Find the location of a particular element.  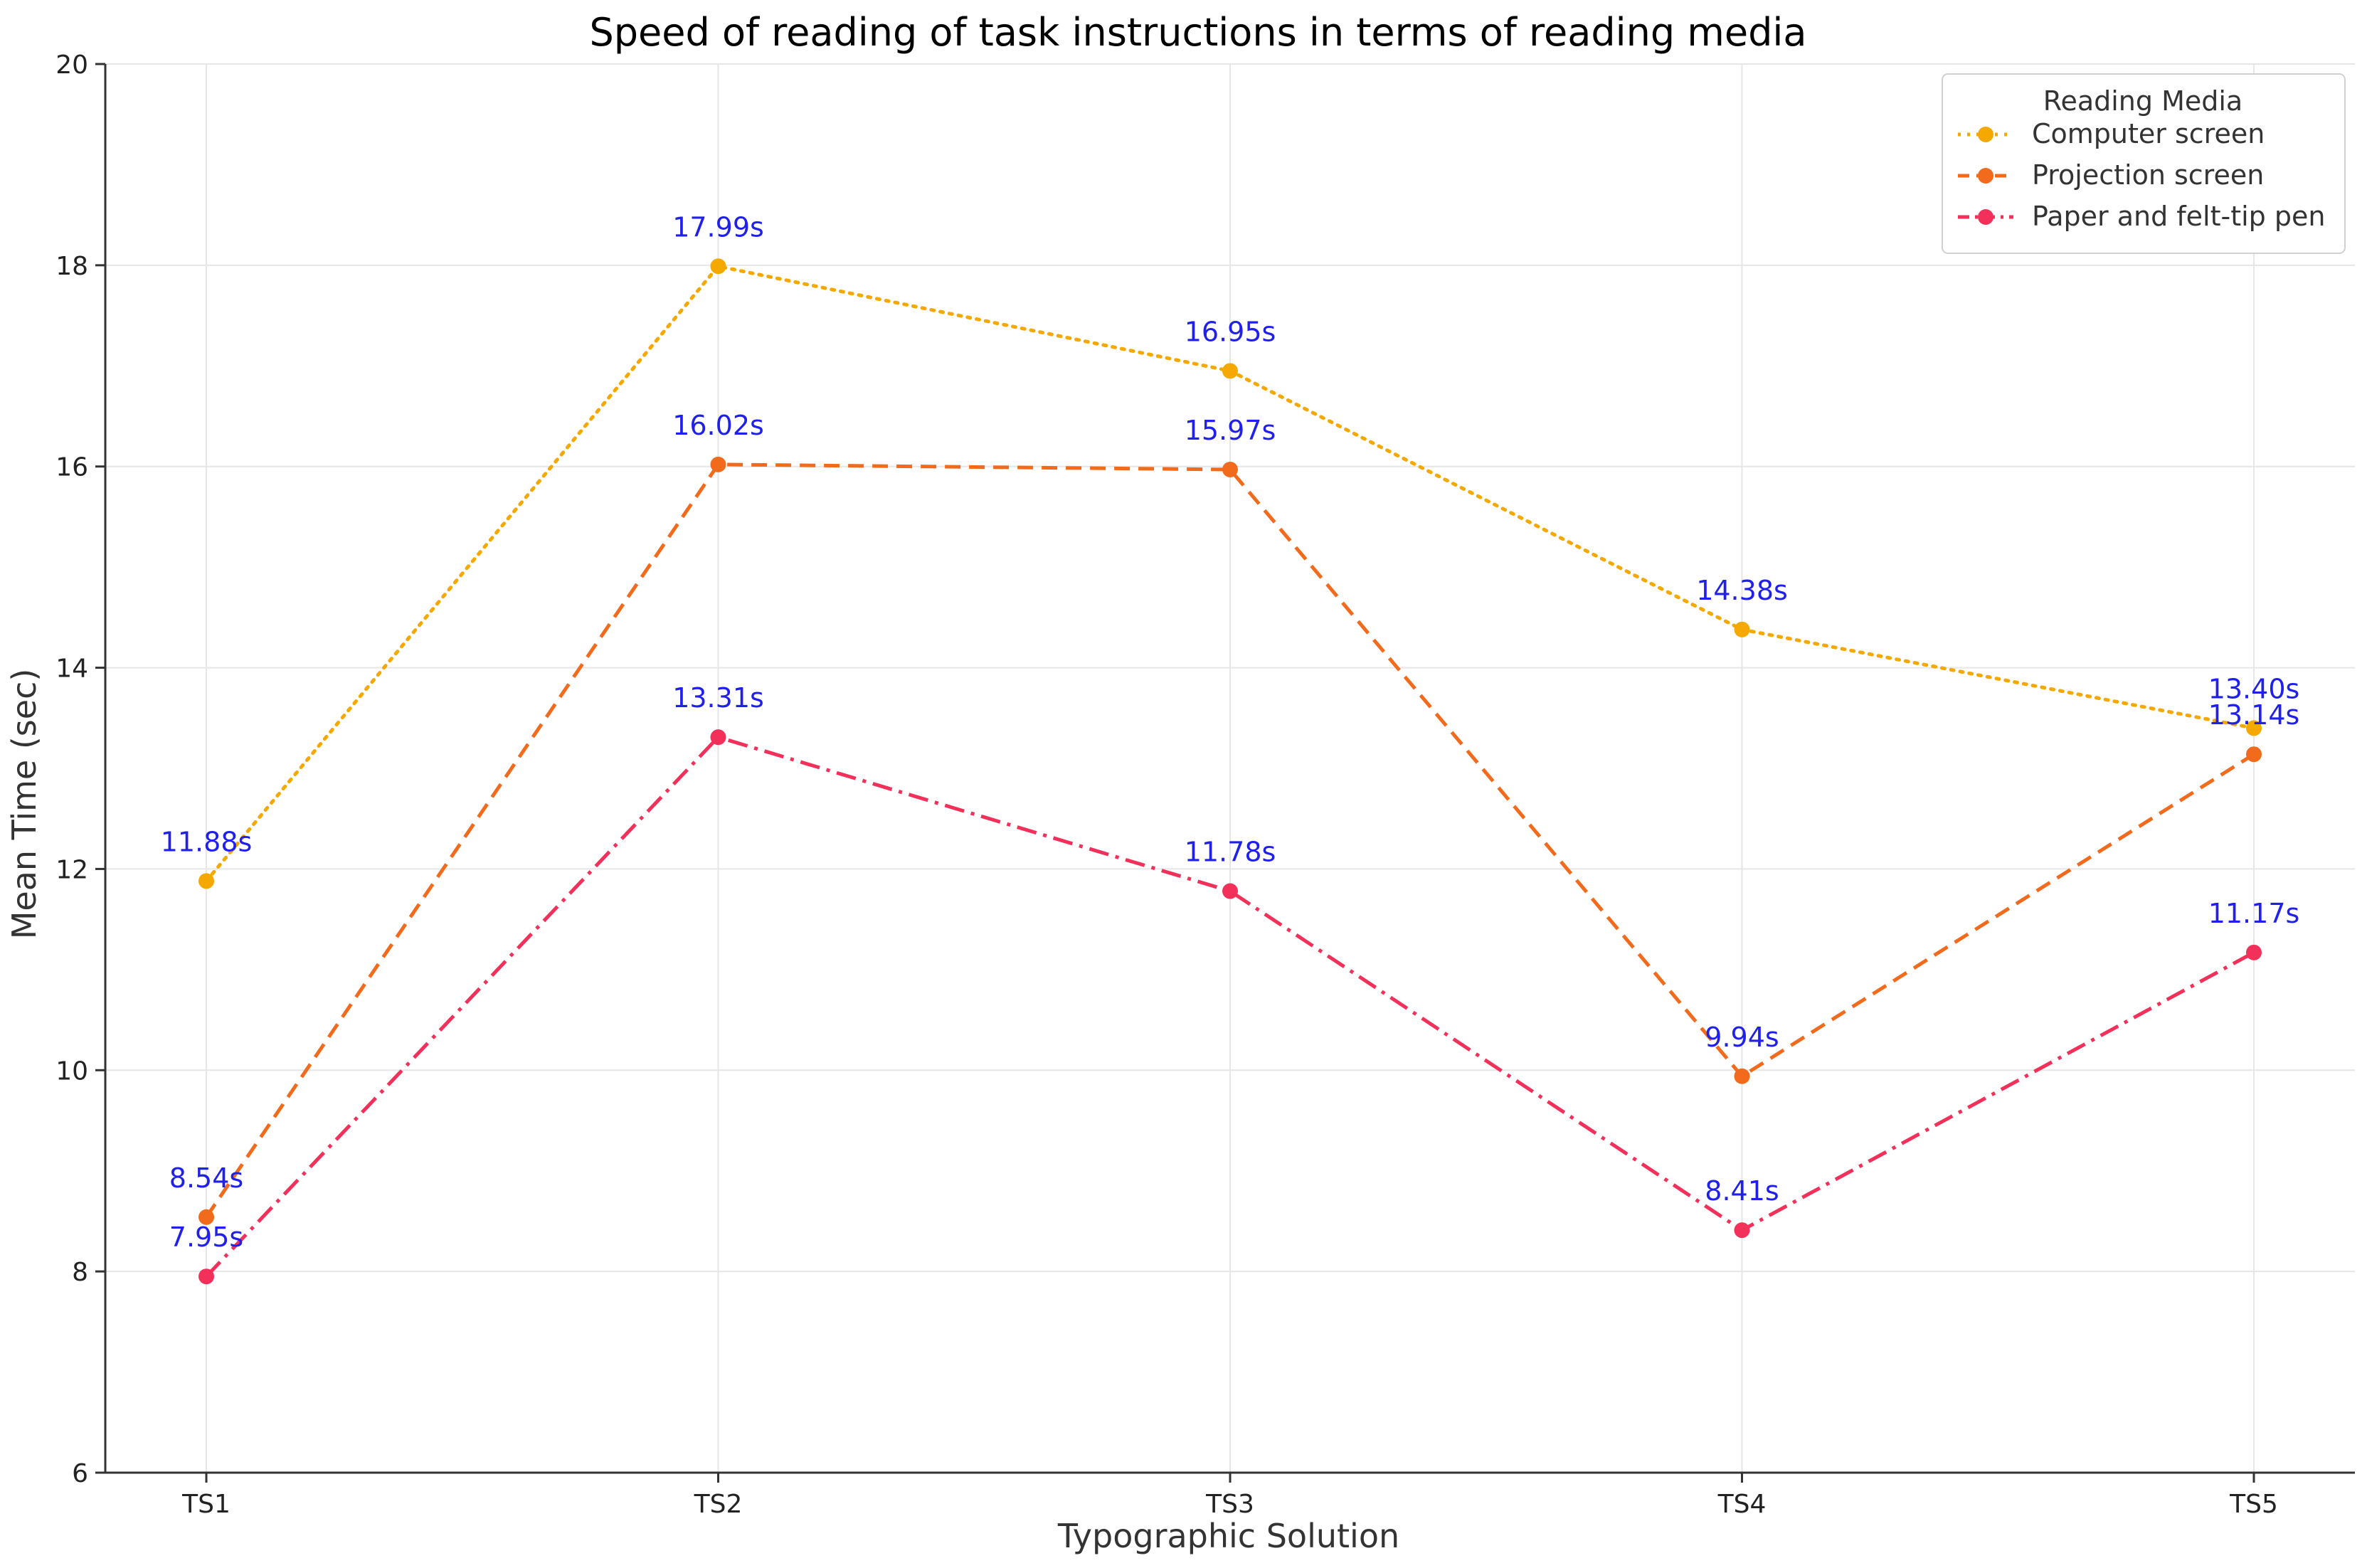

legend-item: Computer screen is located at coordinates (2111, 133).